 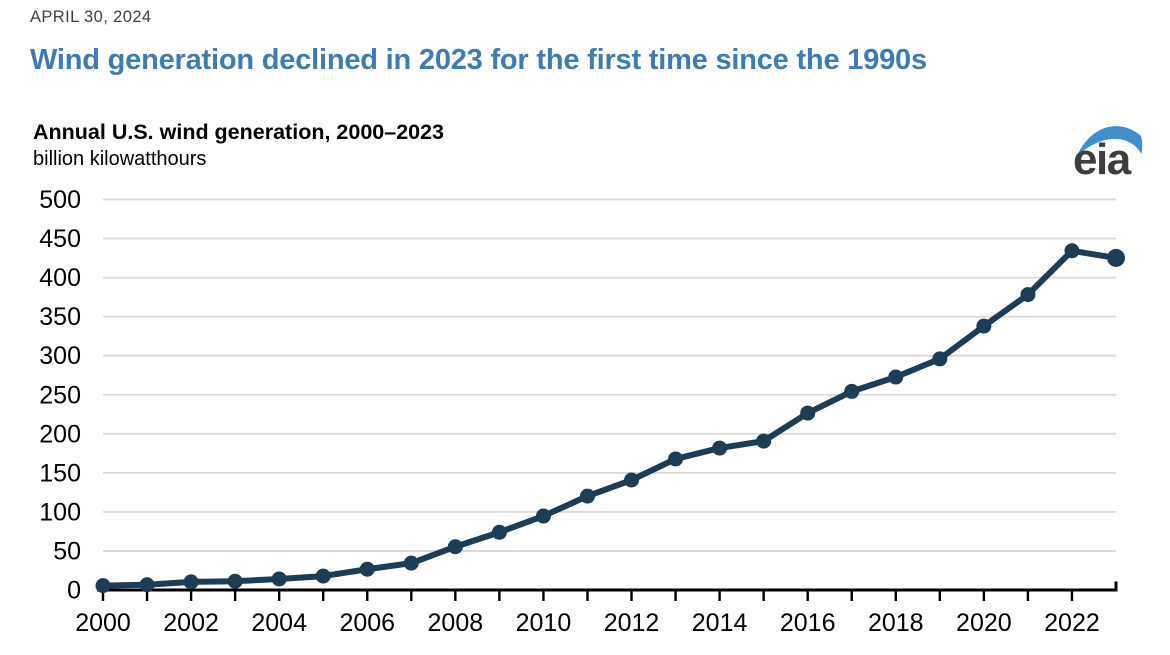 I want to click on eia-logo-swoosh-icon, so click(x=1110, y=141).